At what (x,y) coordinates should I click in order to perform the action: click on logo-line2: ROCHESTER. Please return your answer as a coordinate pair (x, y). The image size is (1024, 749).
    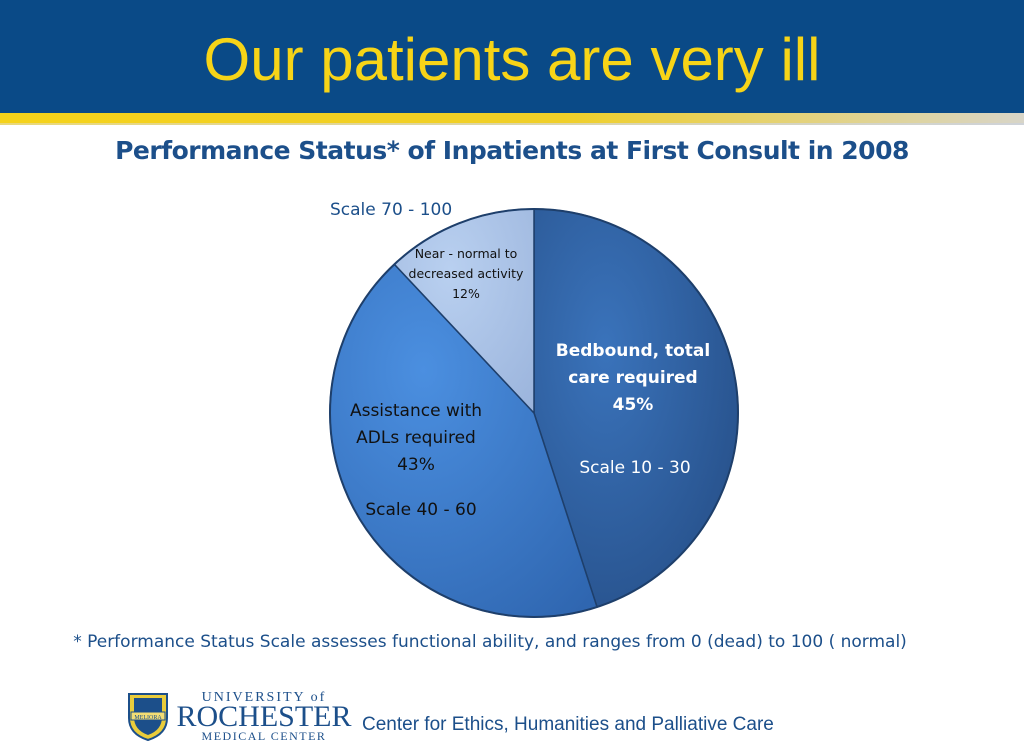
    Looking at the image, I should click on (264, 716).